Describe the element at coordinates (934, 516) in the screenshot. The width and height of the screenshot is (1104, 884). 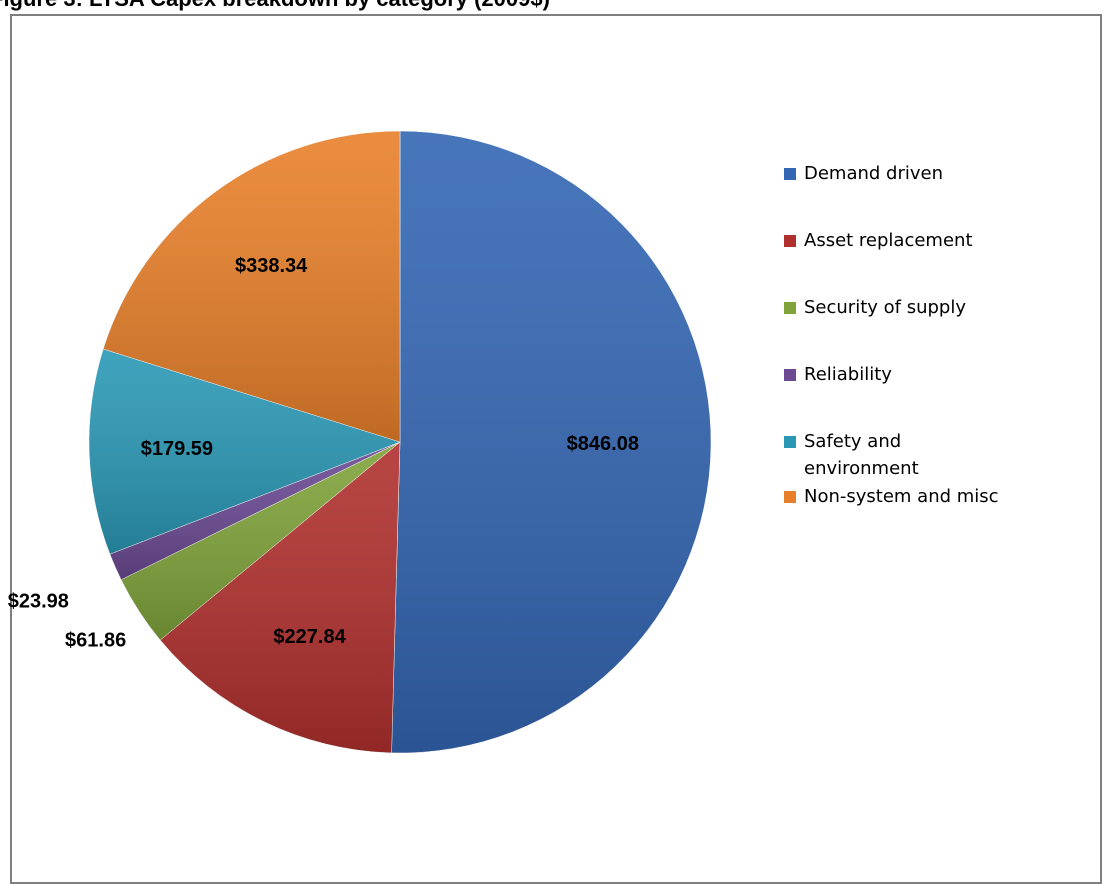
I see `legend-item-non-system-and-misc: Non-system and misc` at that location.